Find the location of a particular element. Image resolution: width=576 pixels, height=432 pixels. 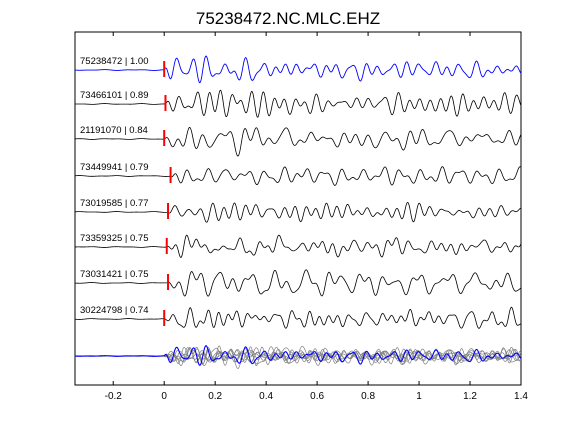

x-tick-label: 0.6 is located at coordinates (317, 396).